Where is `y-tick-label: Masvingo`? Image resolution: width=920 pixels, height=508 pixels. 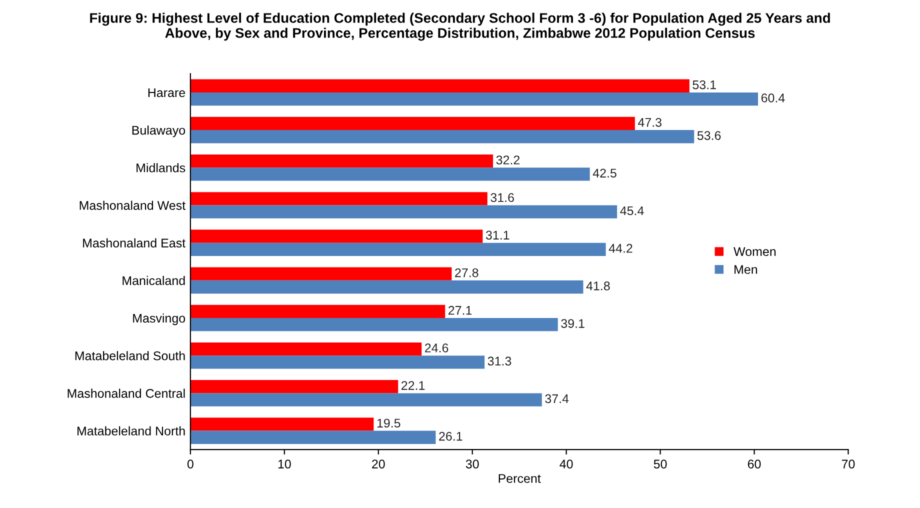
y-tick-label: Masvingo is located at coordinates (159, 319).